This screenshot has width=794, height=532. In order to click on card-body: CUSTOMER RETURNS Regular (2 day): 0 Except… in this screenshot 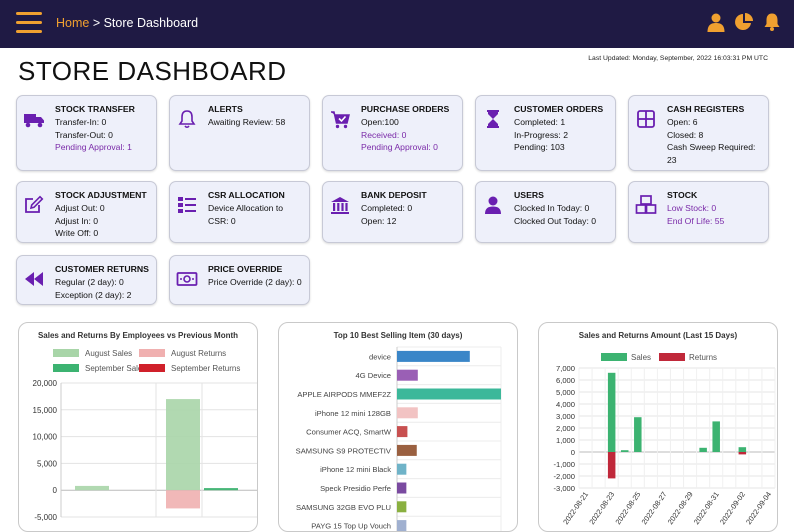, I will do `click(103, 282)`.